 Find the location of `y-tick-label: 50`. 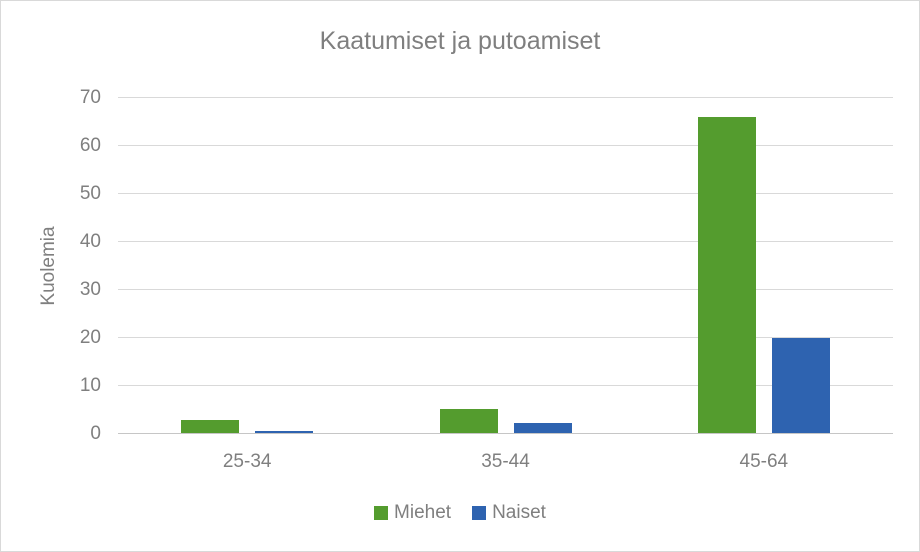

y-tick-label: 50 is located at coordinates (90, 193).